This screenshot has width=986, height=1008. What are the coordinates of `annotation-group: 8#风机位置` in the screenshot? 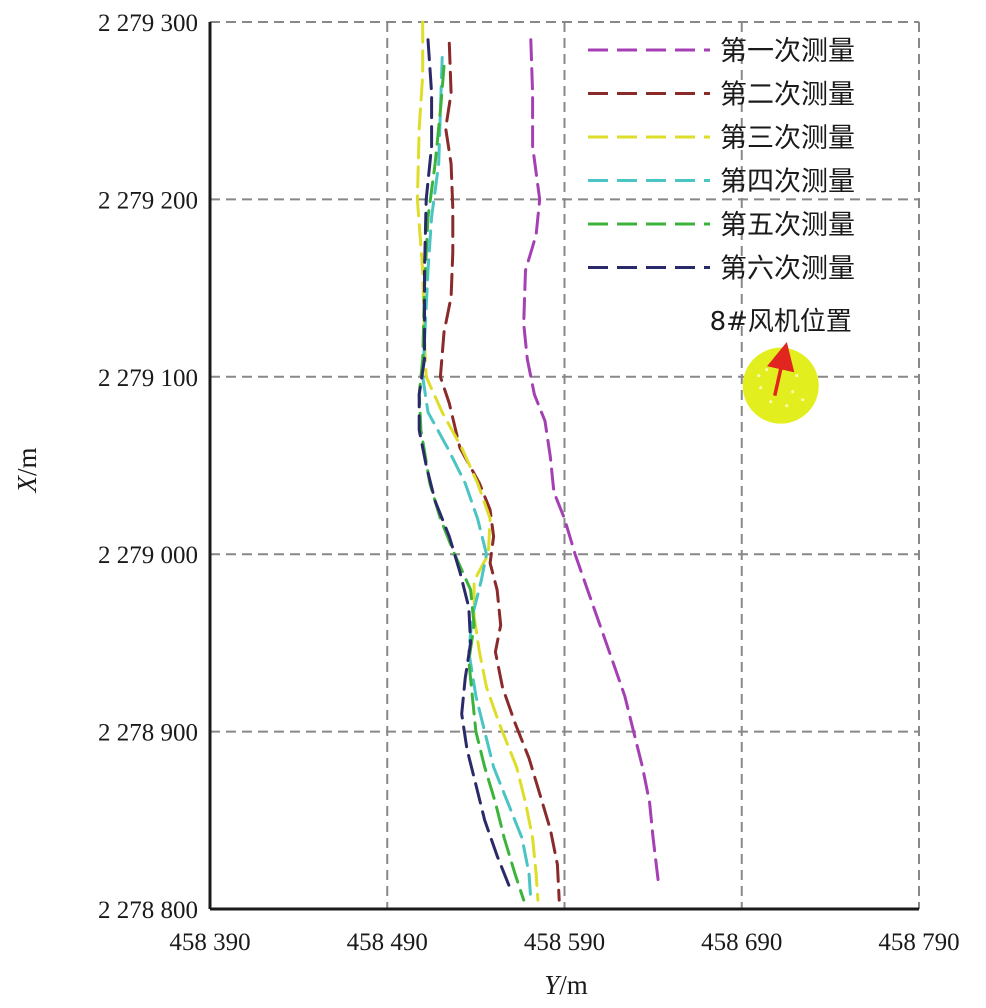 It's located at (781, 365).